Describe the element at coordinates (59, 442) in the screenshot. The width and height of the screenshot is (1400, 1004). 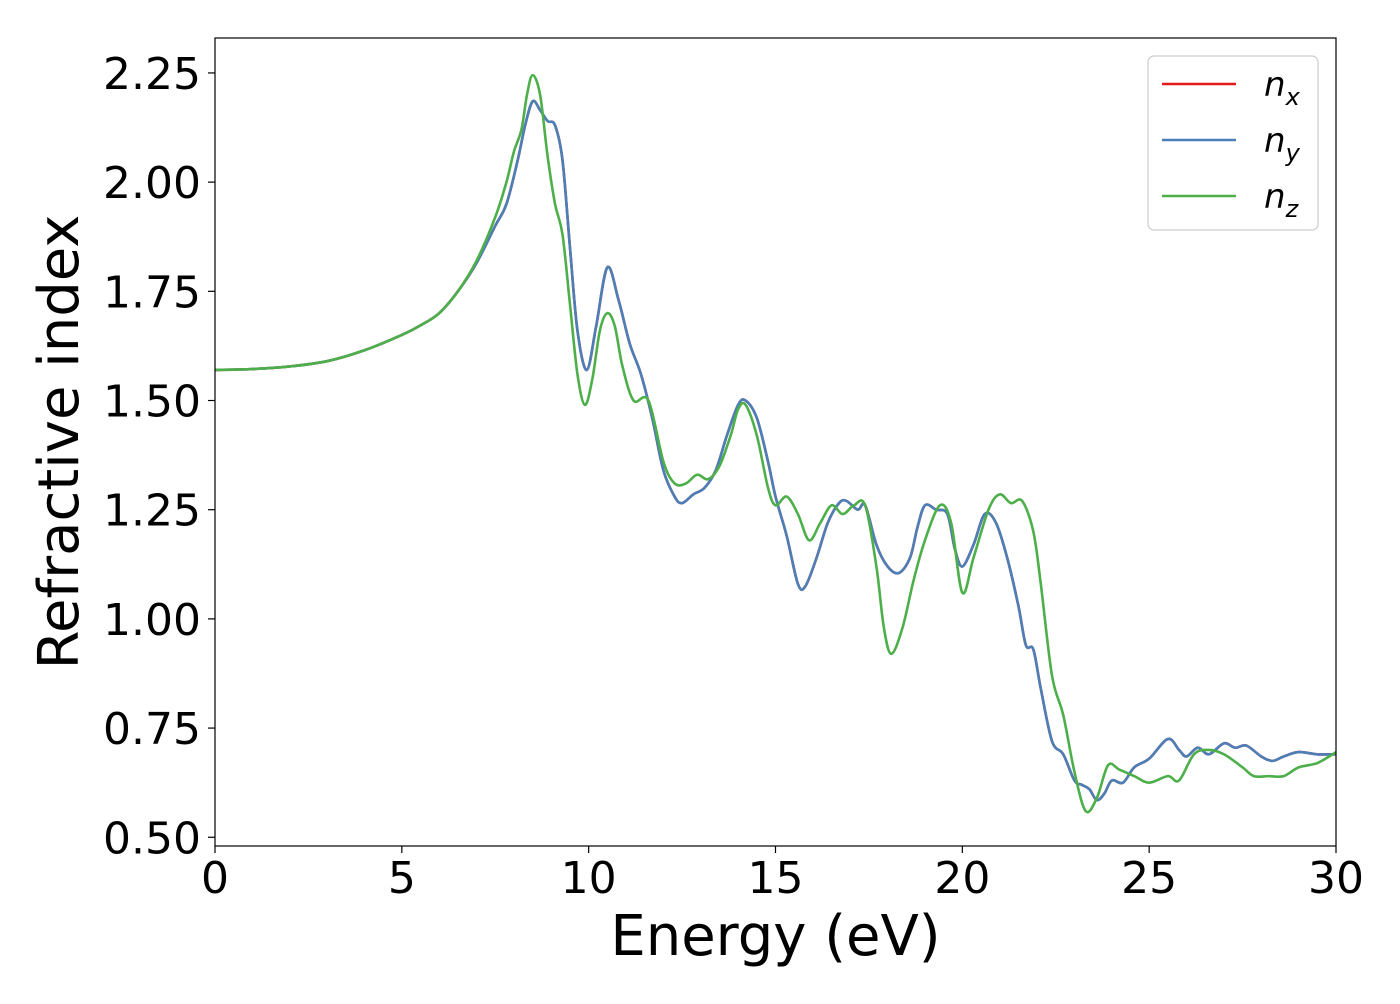
I see `y-axis-title: Refractive index` at that location.